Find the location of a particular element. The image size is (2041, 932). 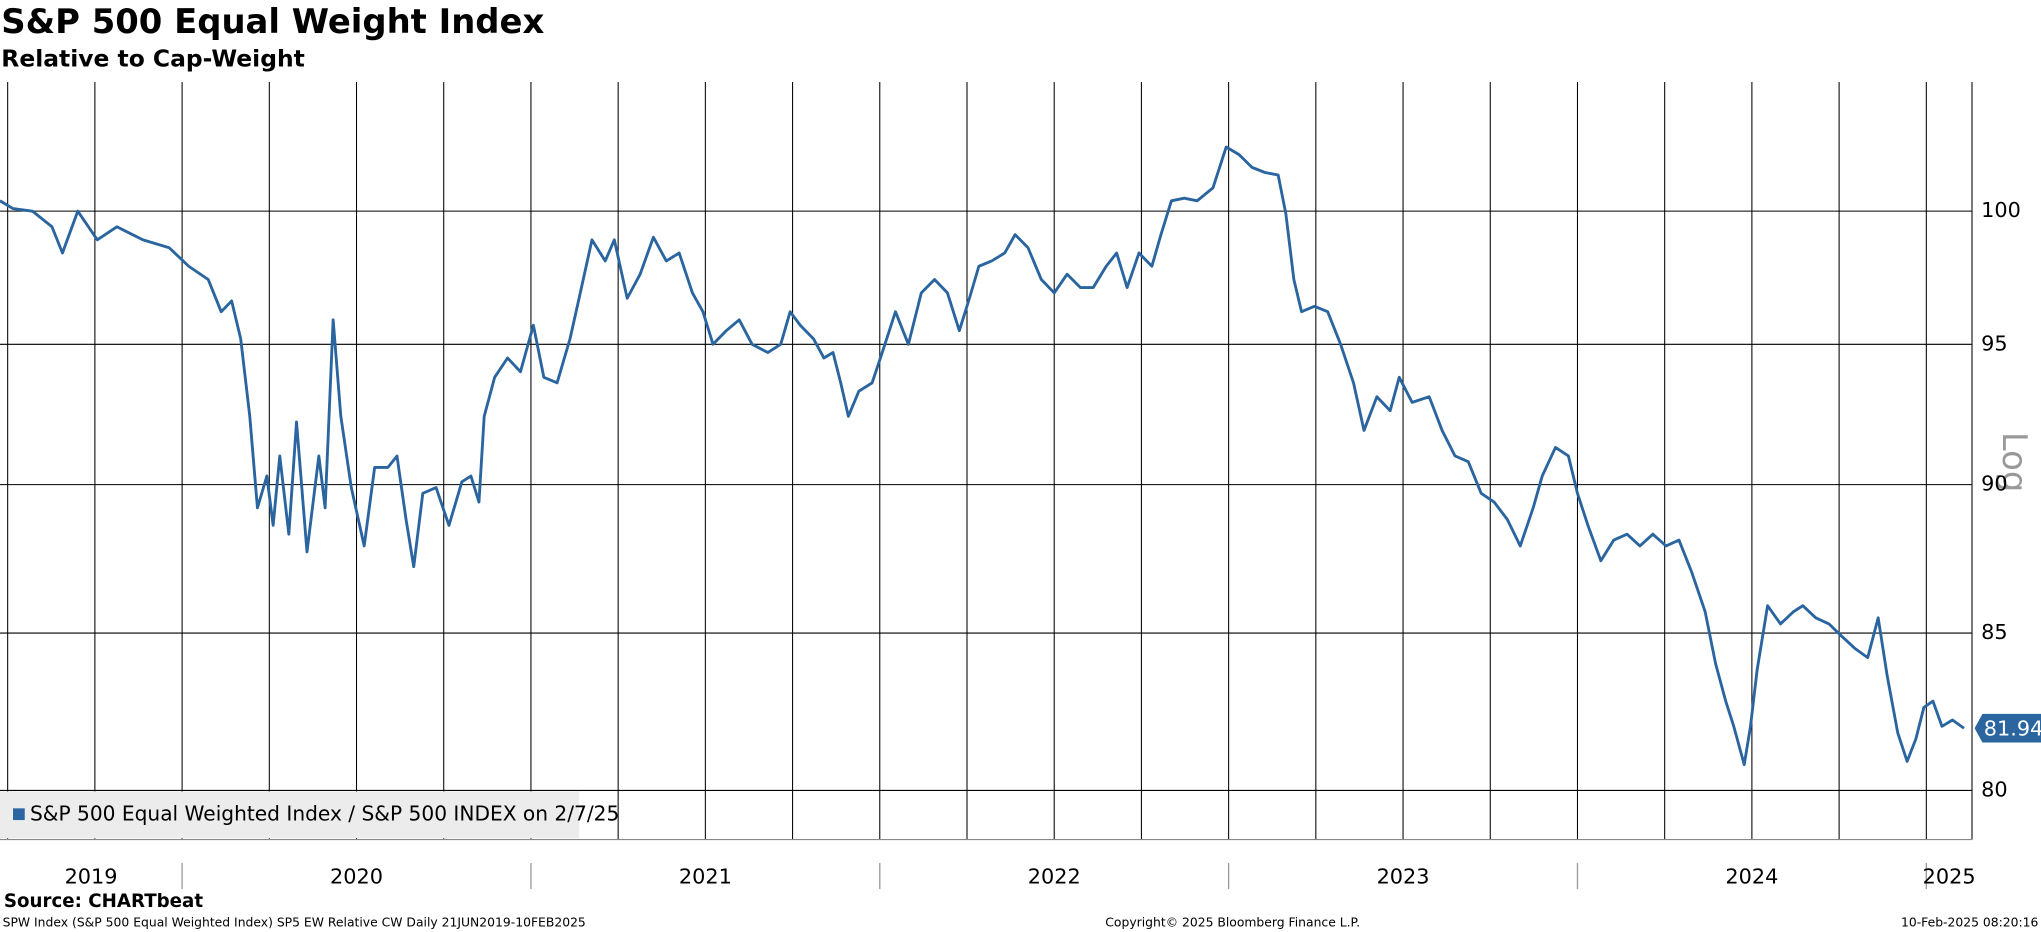

y-tick-label: 95 is located at coordinates (1994, 343).